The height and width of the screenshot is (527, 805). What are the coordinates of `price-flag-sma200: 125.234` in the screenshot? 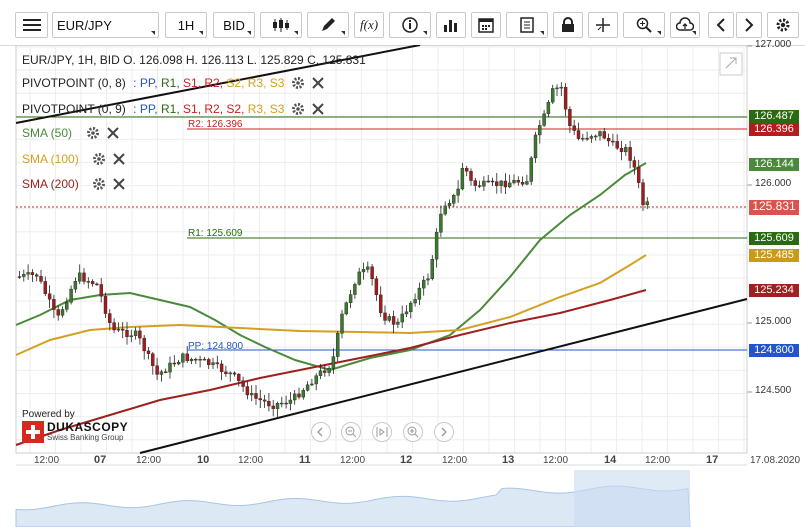 It's located at (774, 290).